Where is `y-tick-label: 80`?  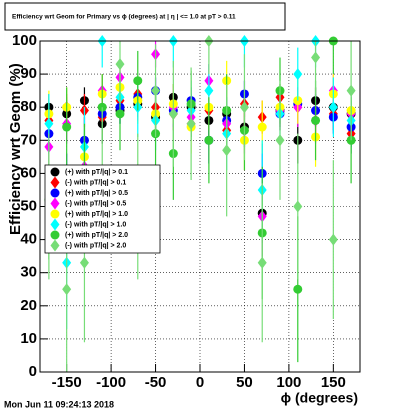 y-tick-label: 80 is located at coordinates (28, 106).